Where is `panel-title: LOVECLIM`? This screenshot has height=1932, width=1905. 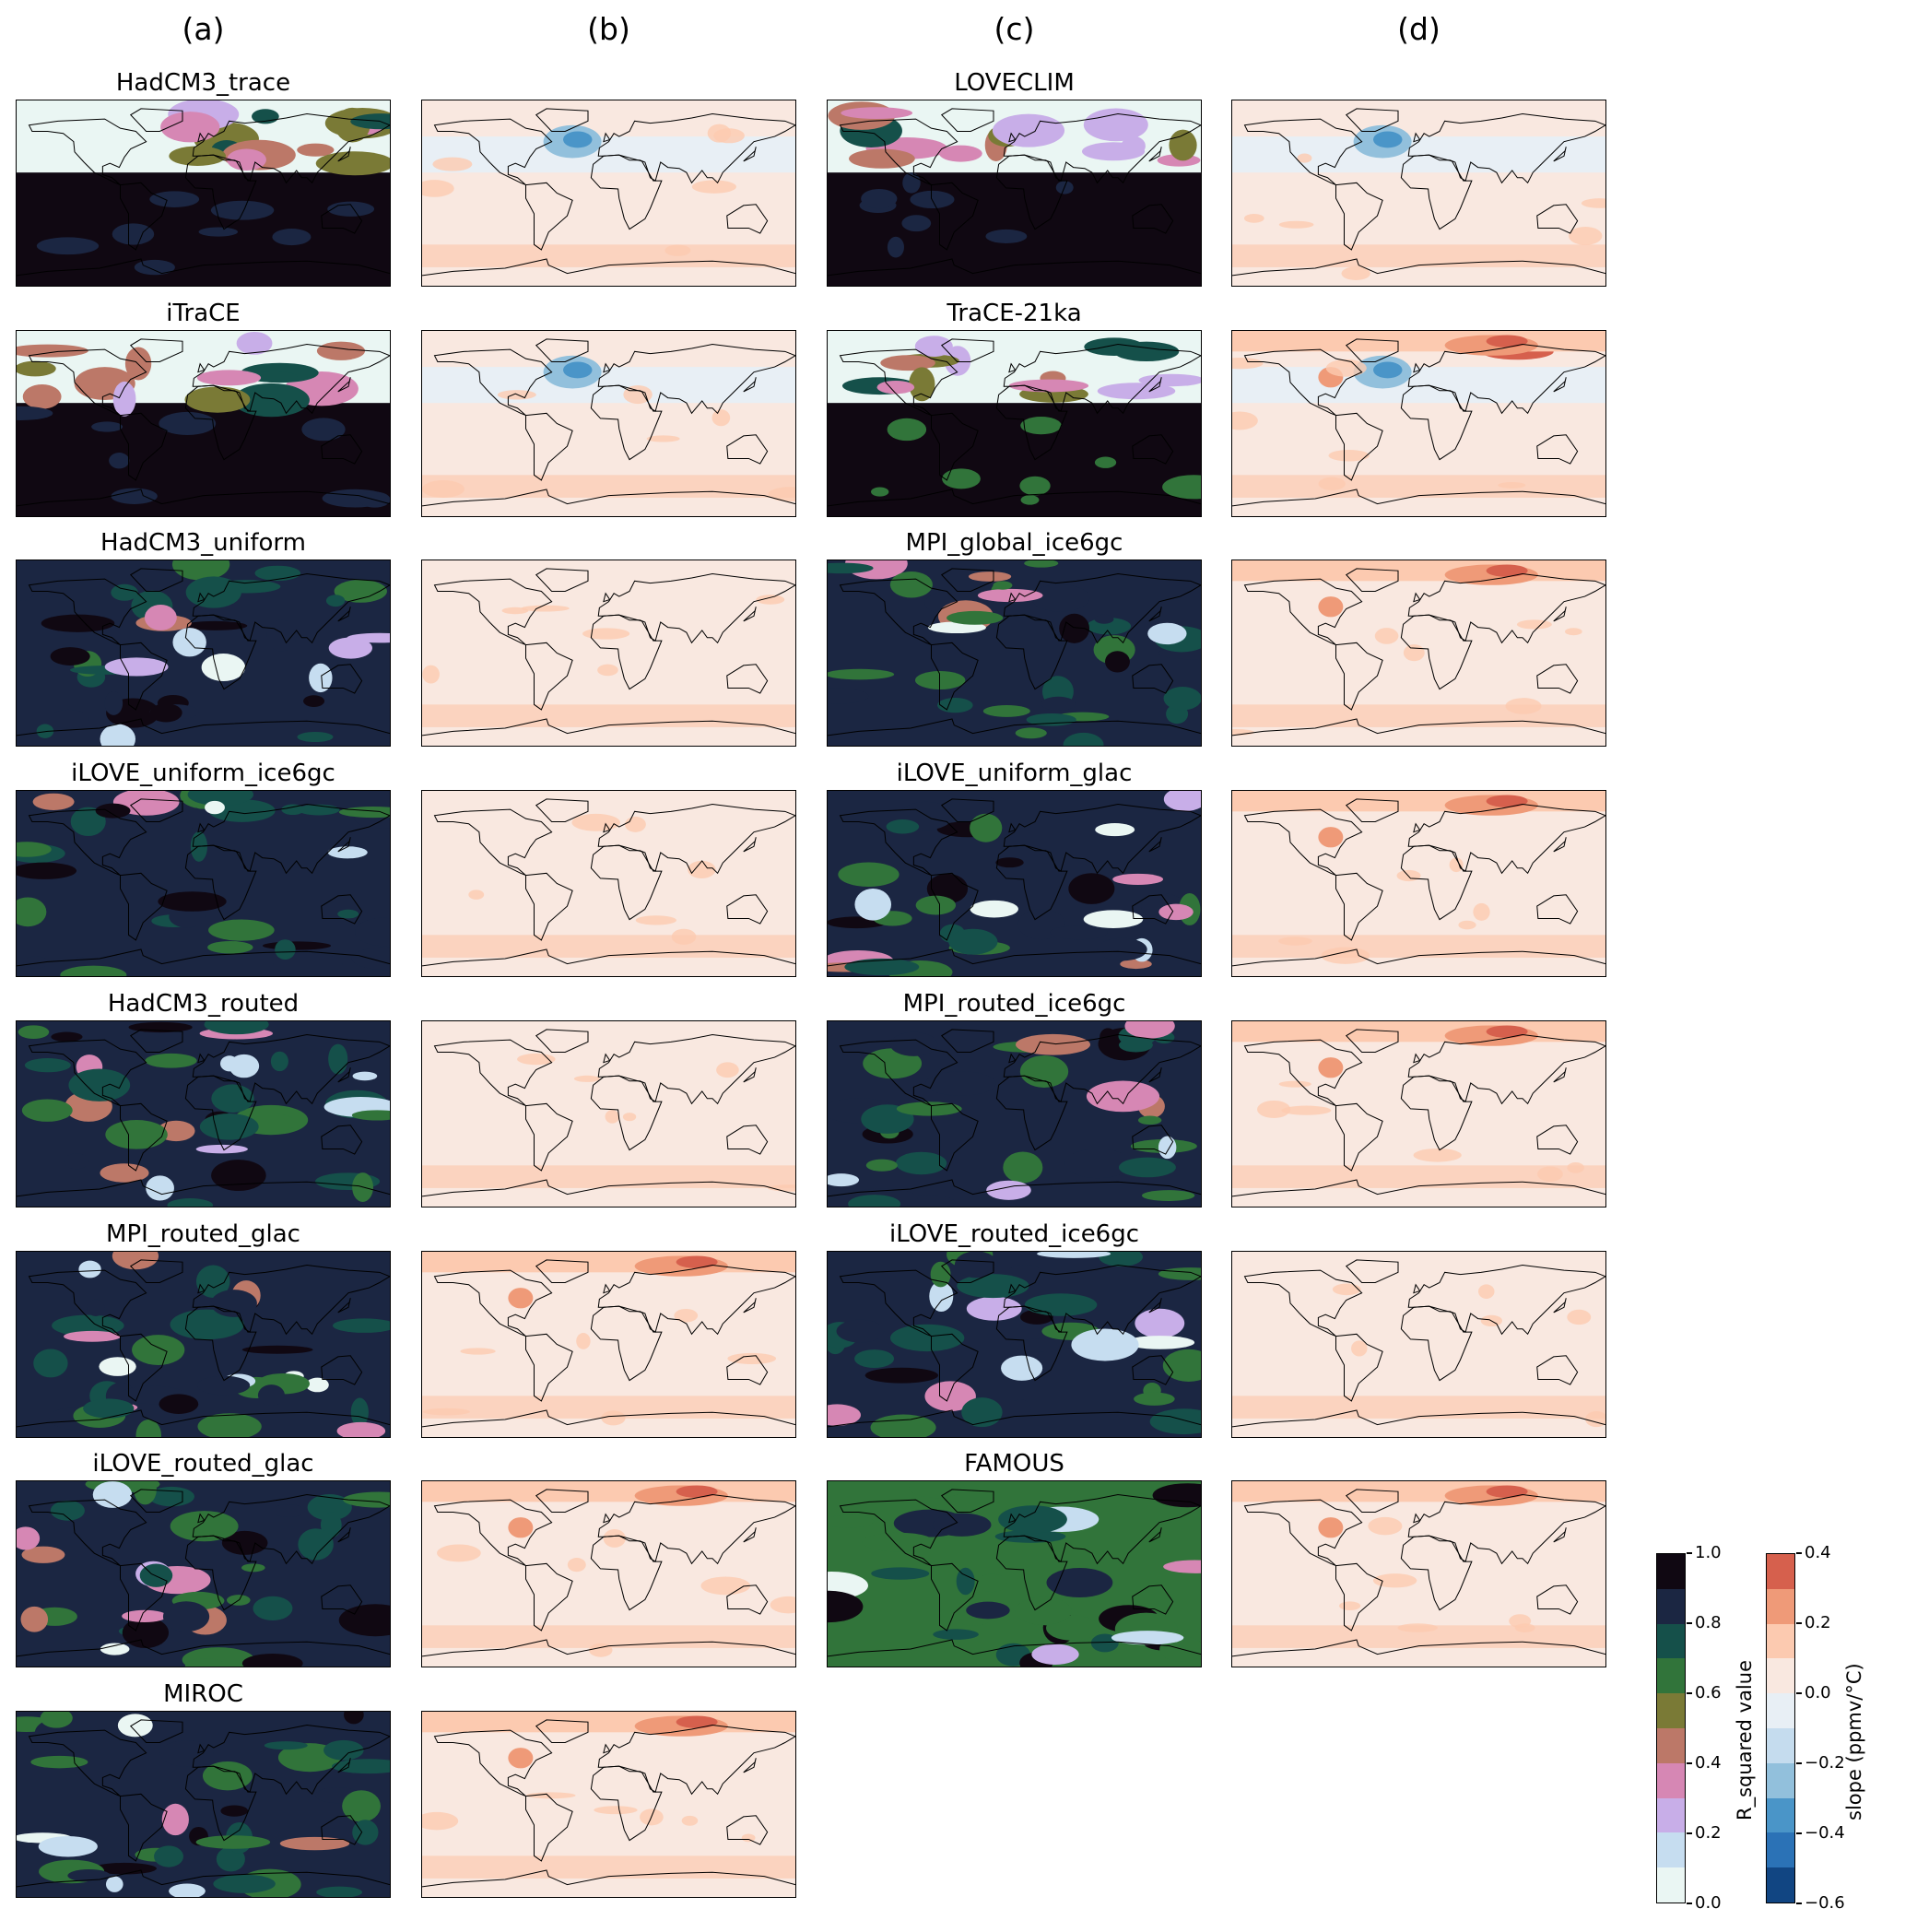
panel-title: LOVECLIM is located at coordinates (1014, 83).